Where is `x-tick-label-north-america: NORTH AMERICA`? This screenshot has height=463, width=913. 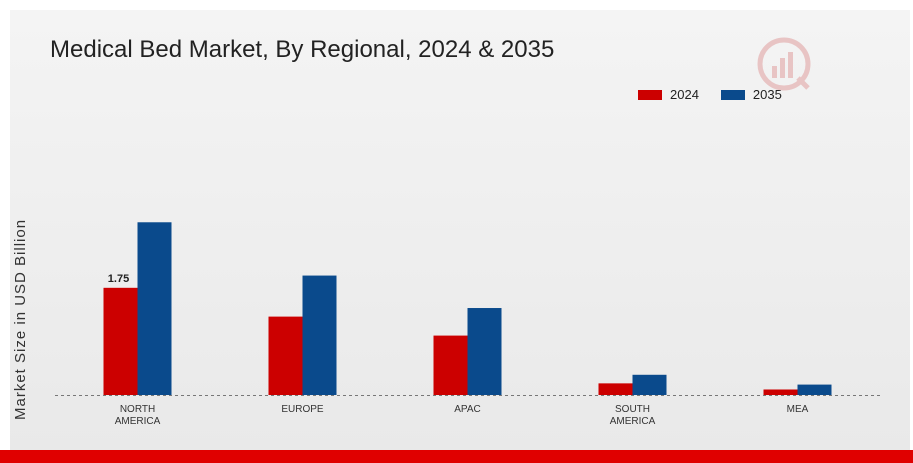
x-tick-label-north-america: NORTH AMERICA is located at coordinates (138, 415).